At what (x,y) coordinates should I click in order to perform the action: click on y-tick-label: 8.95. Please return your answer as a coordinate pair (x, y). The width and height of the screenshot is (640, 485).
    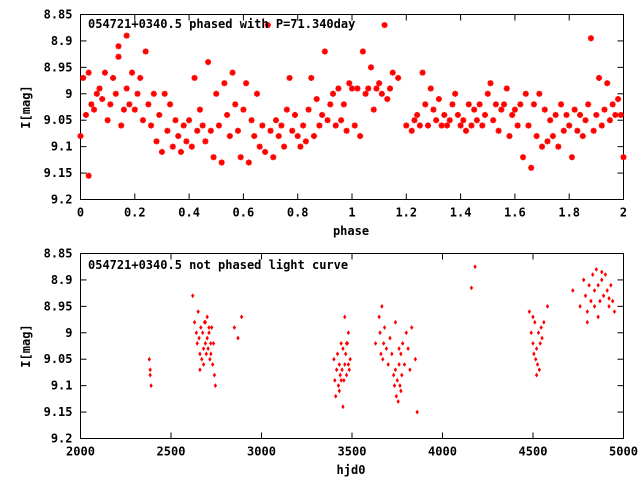
    Looking at the image, I should click on (58, 306).